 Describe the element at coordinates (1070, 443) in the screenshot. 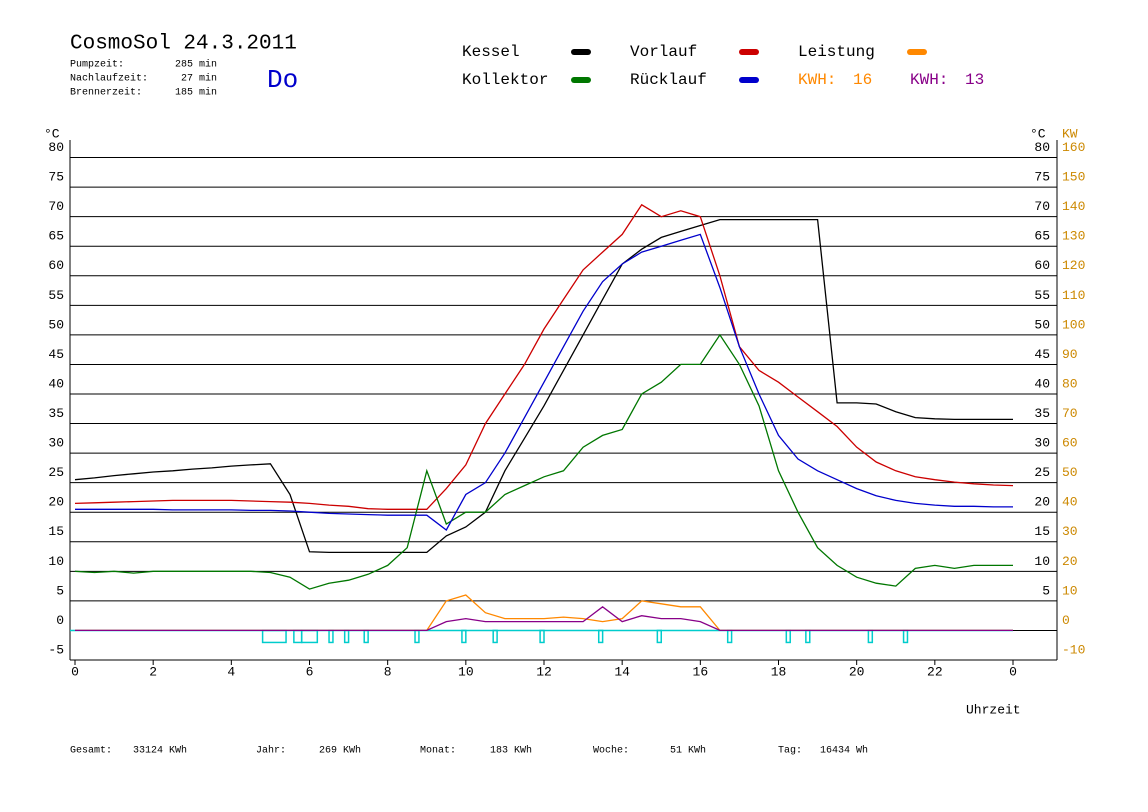

I see `y2-tick-label: 60` at that location.